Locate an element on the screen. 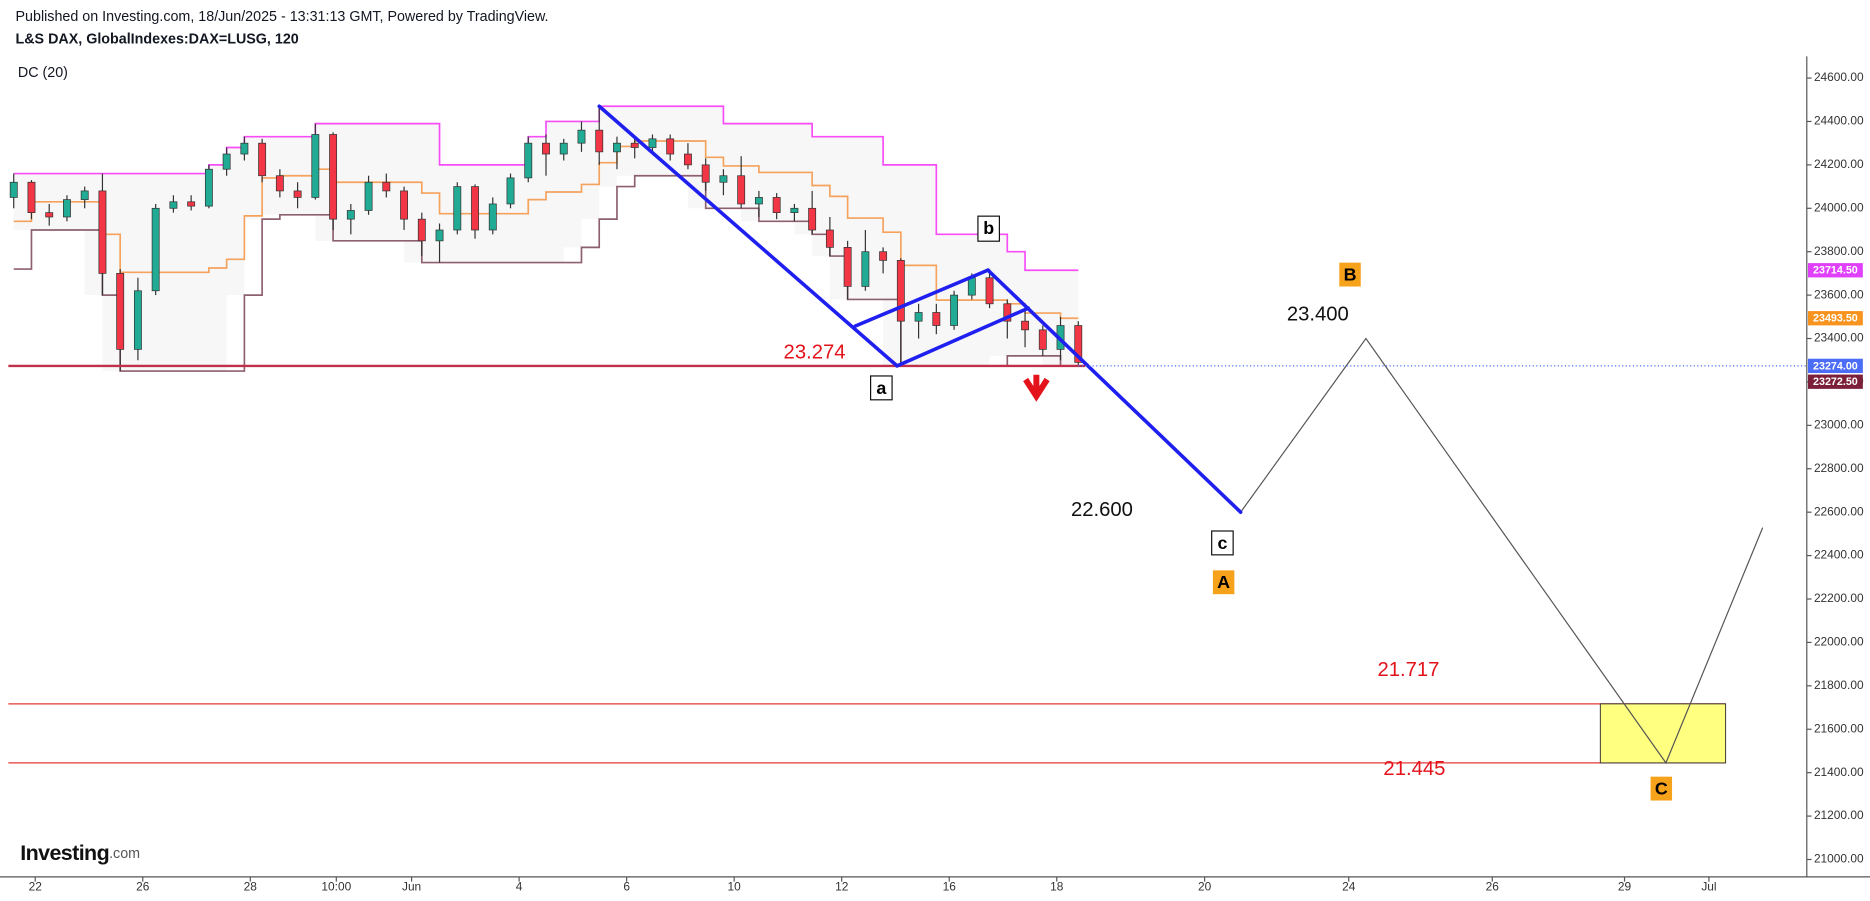 This screenshot has height=901, width=1870. x-tick-label: 10 is located at coordinates (735, 887).